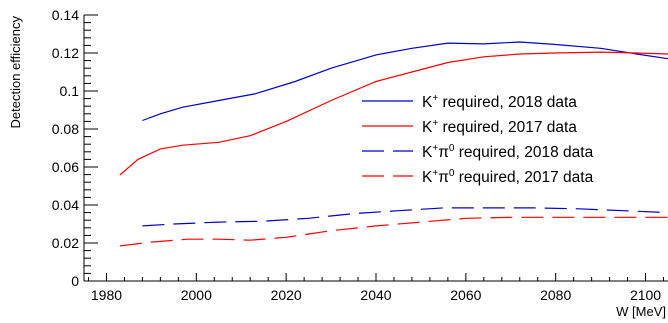 The width and height of the screenshot is (668, 323). I want to click on legend-entry-3: K+π0 required, 2018 data, so click(508, 152).